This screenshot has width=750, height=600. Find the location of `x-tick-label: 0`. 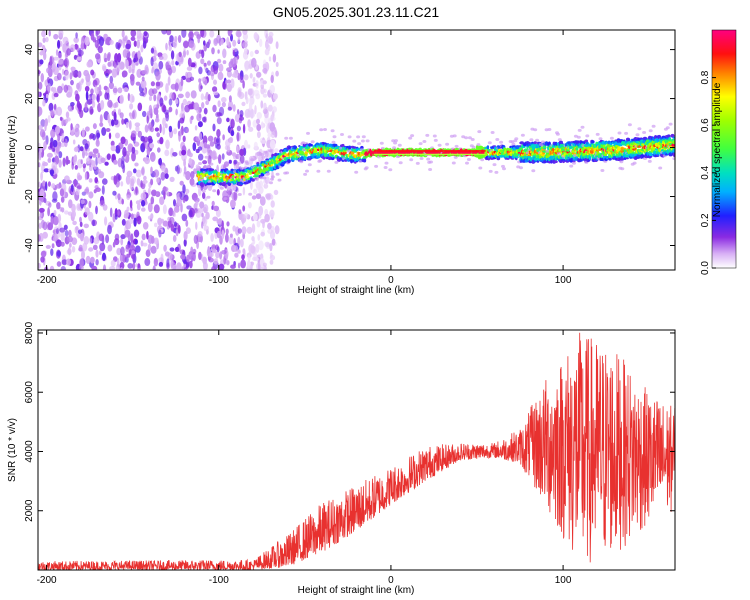

x-tick-label: 0 is located at coordinates (391, 580).